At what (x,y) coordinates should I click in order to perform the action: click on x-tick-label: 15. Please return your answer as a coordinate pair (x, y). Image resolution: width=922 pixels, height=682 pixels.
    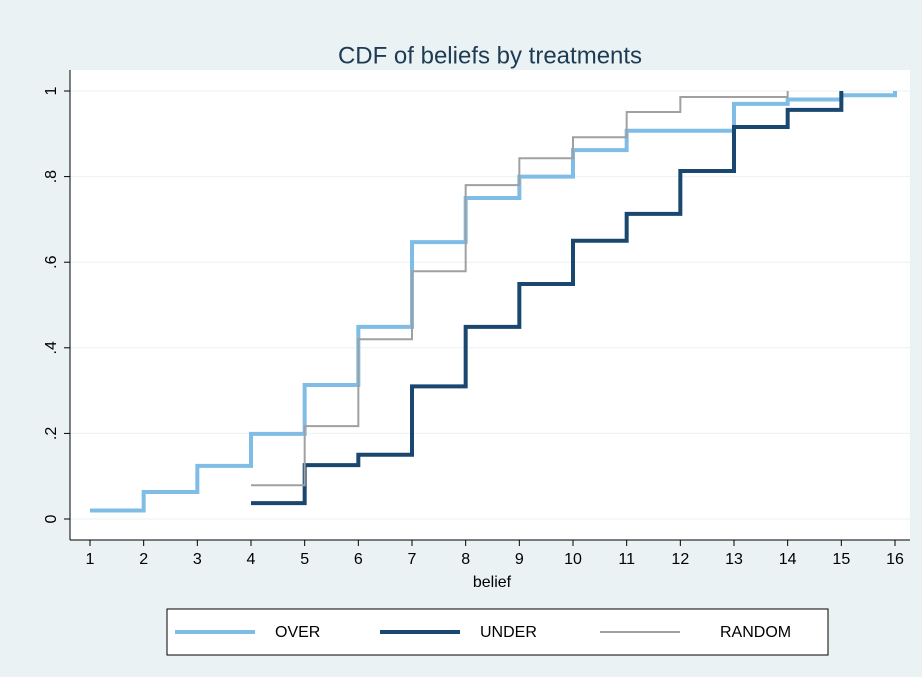
    Looking at the image, I should click on (841, 559).